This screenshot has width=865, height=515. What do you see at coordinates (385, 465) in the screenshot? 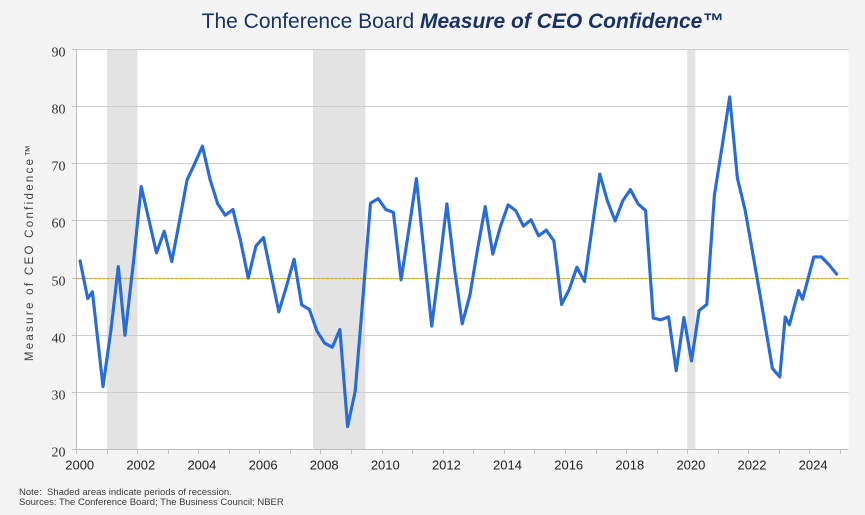
I see `svg-text: 2010` at bounding box center [385, 465].